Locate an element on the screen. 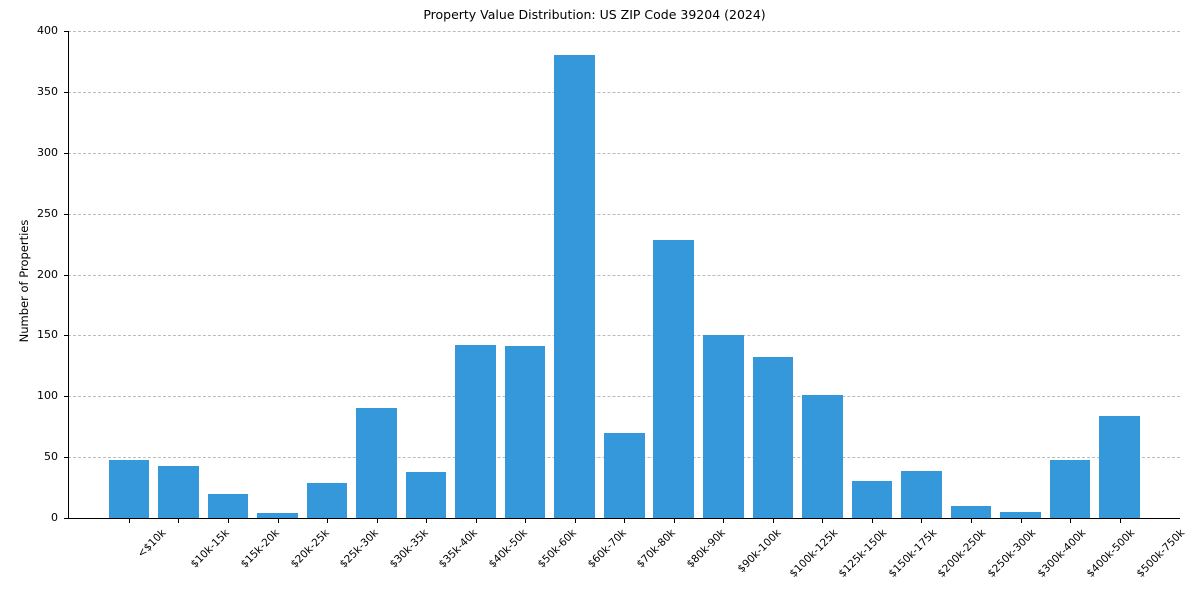  y-axis-tick-label: 150 is located at coordinates (47, 335).